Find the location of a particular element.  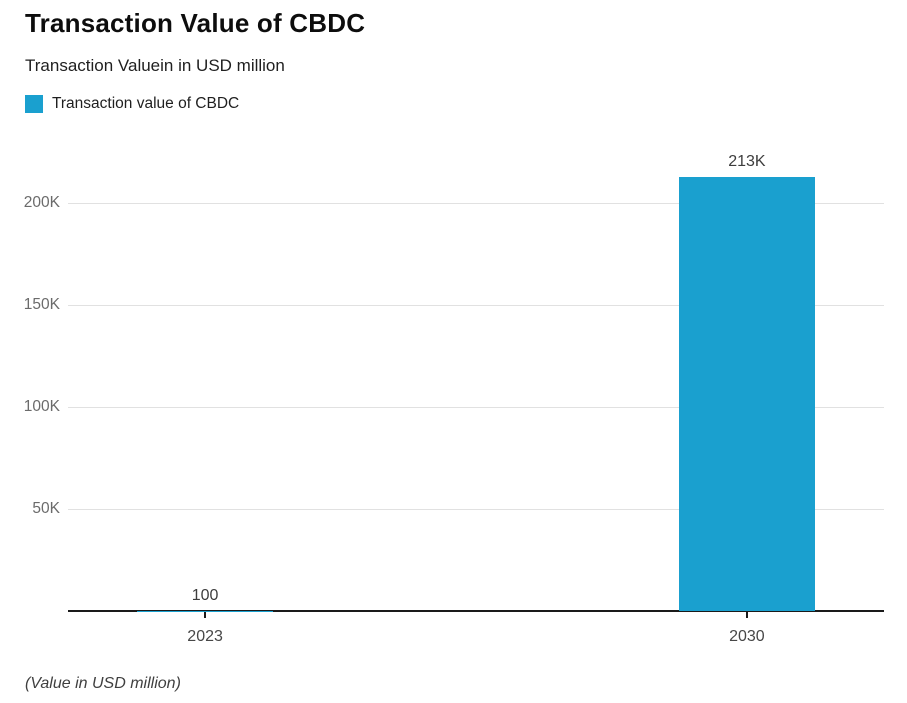

x-axis-tick-2023 is located at coordinates (205, 615).